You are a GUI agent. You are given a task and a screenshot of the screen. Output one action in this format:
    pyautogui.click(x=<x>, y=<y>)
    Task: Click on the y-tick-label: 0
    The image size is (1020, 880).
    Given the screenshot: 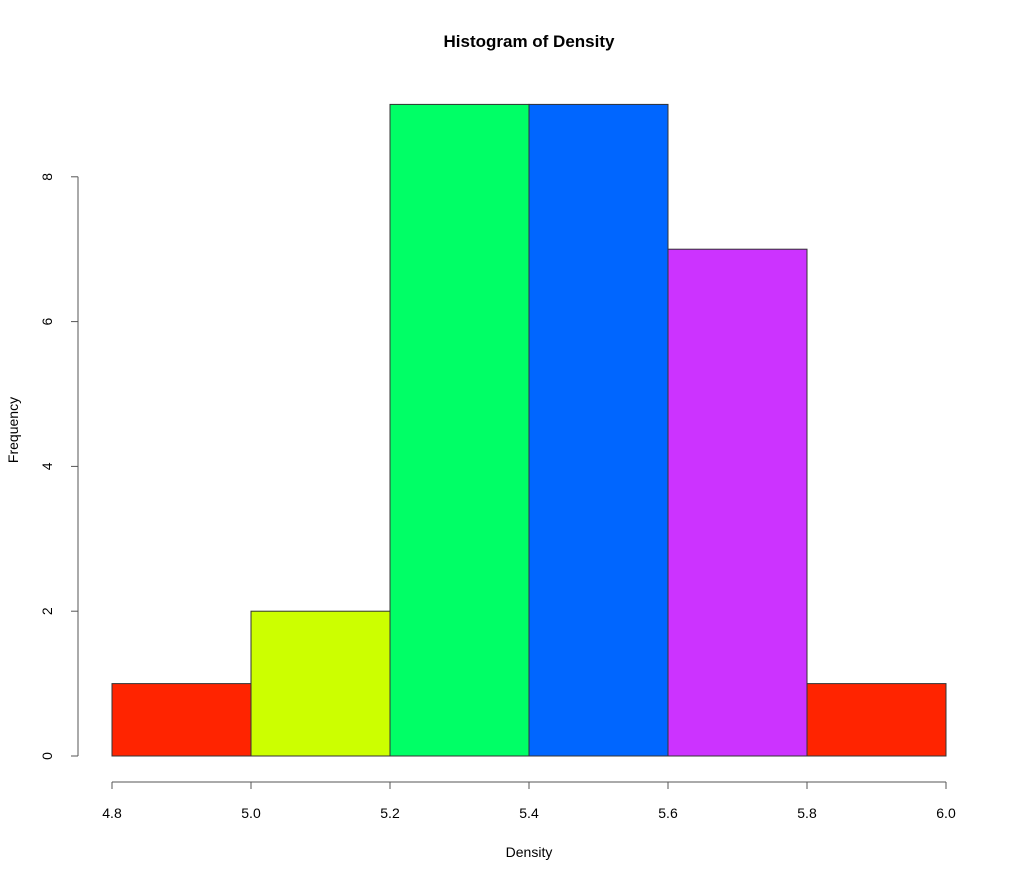 What is the action you would take?
    pyautogui.click(x=47, y=756)
    